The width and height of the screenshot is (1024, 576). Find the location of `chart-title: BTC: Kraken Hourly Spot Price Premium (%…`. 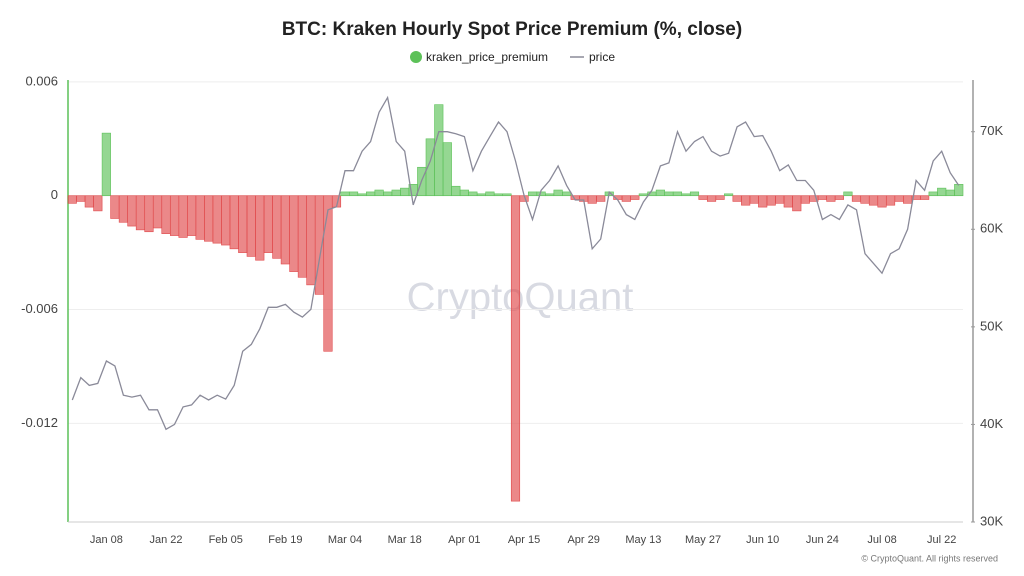

chart-title: BTC: Kraken Hourly Spot Price Premium (%… is located at coordinates (512, 29).